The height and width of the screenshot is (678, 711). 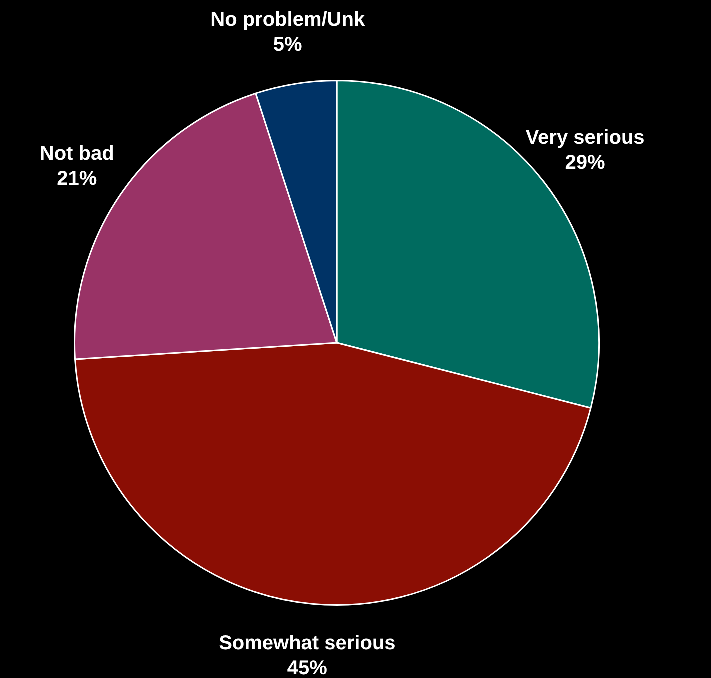 I want to click on data-label: 29%, so click(x=585, y=163).